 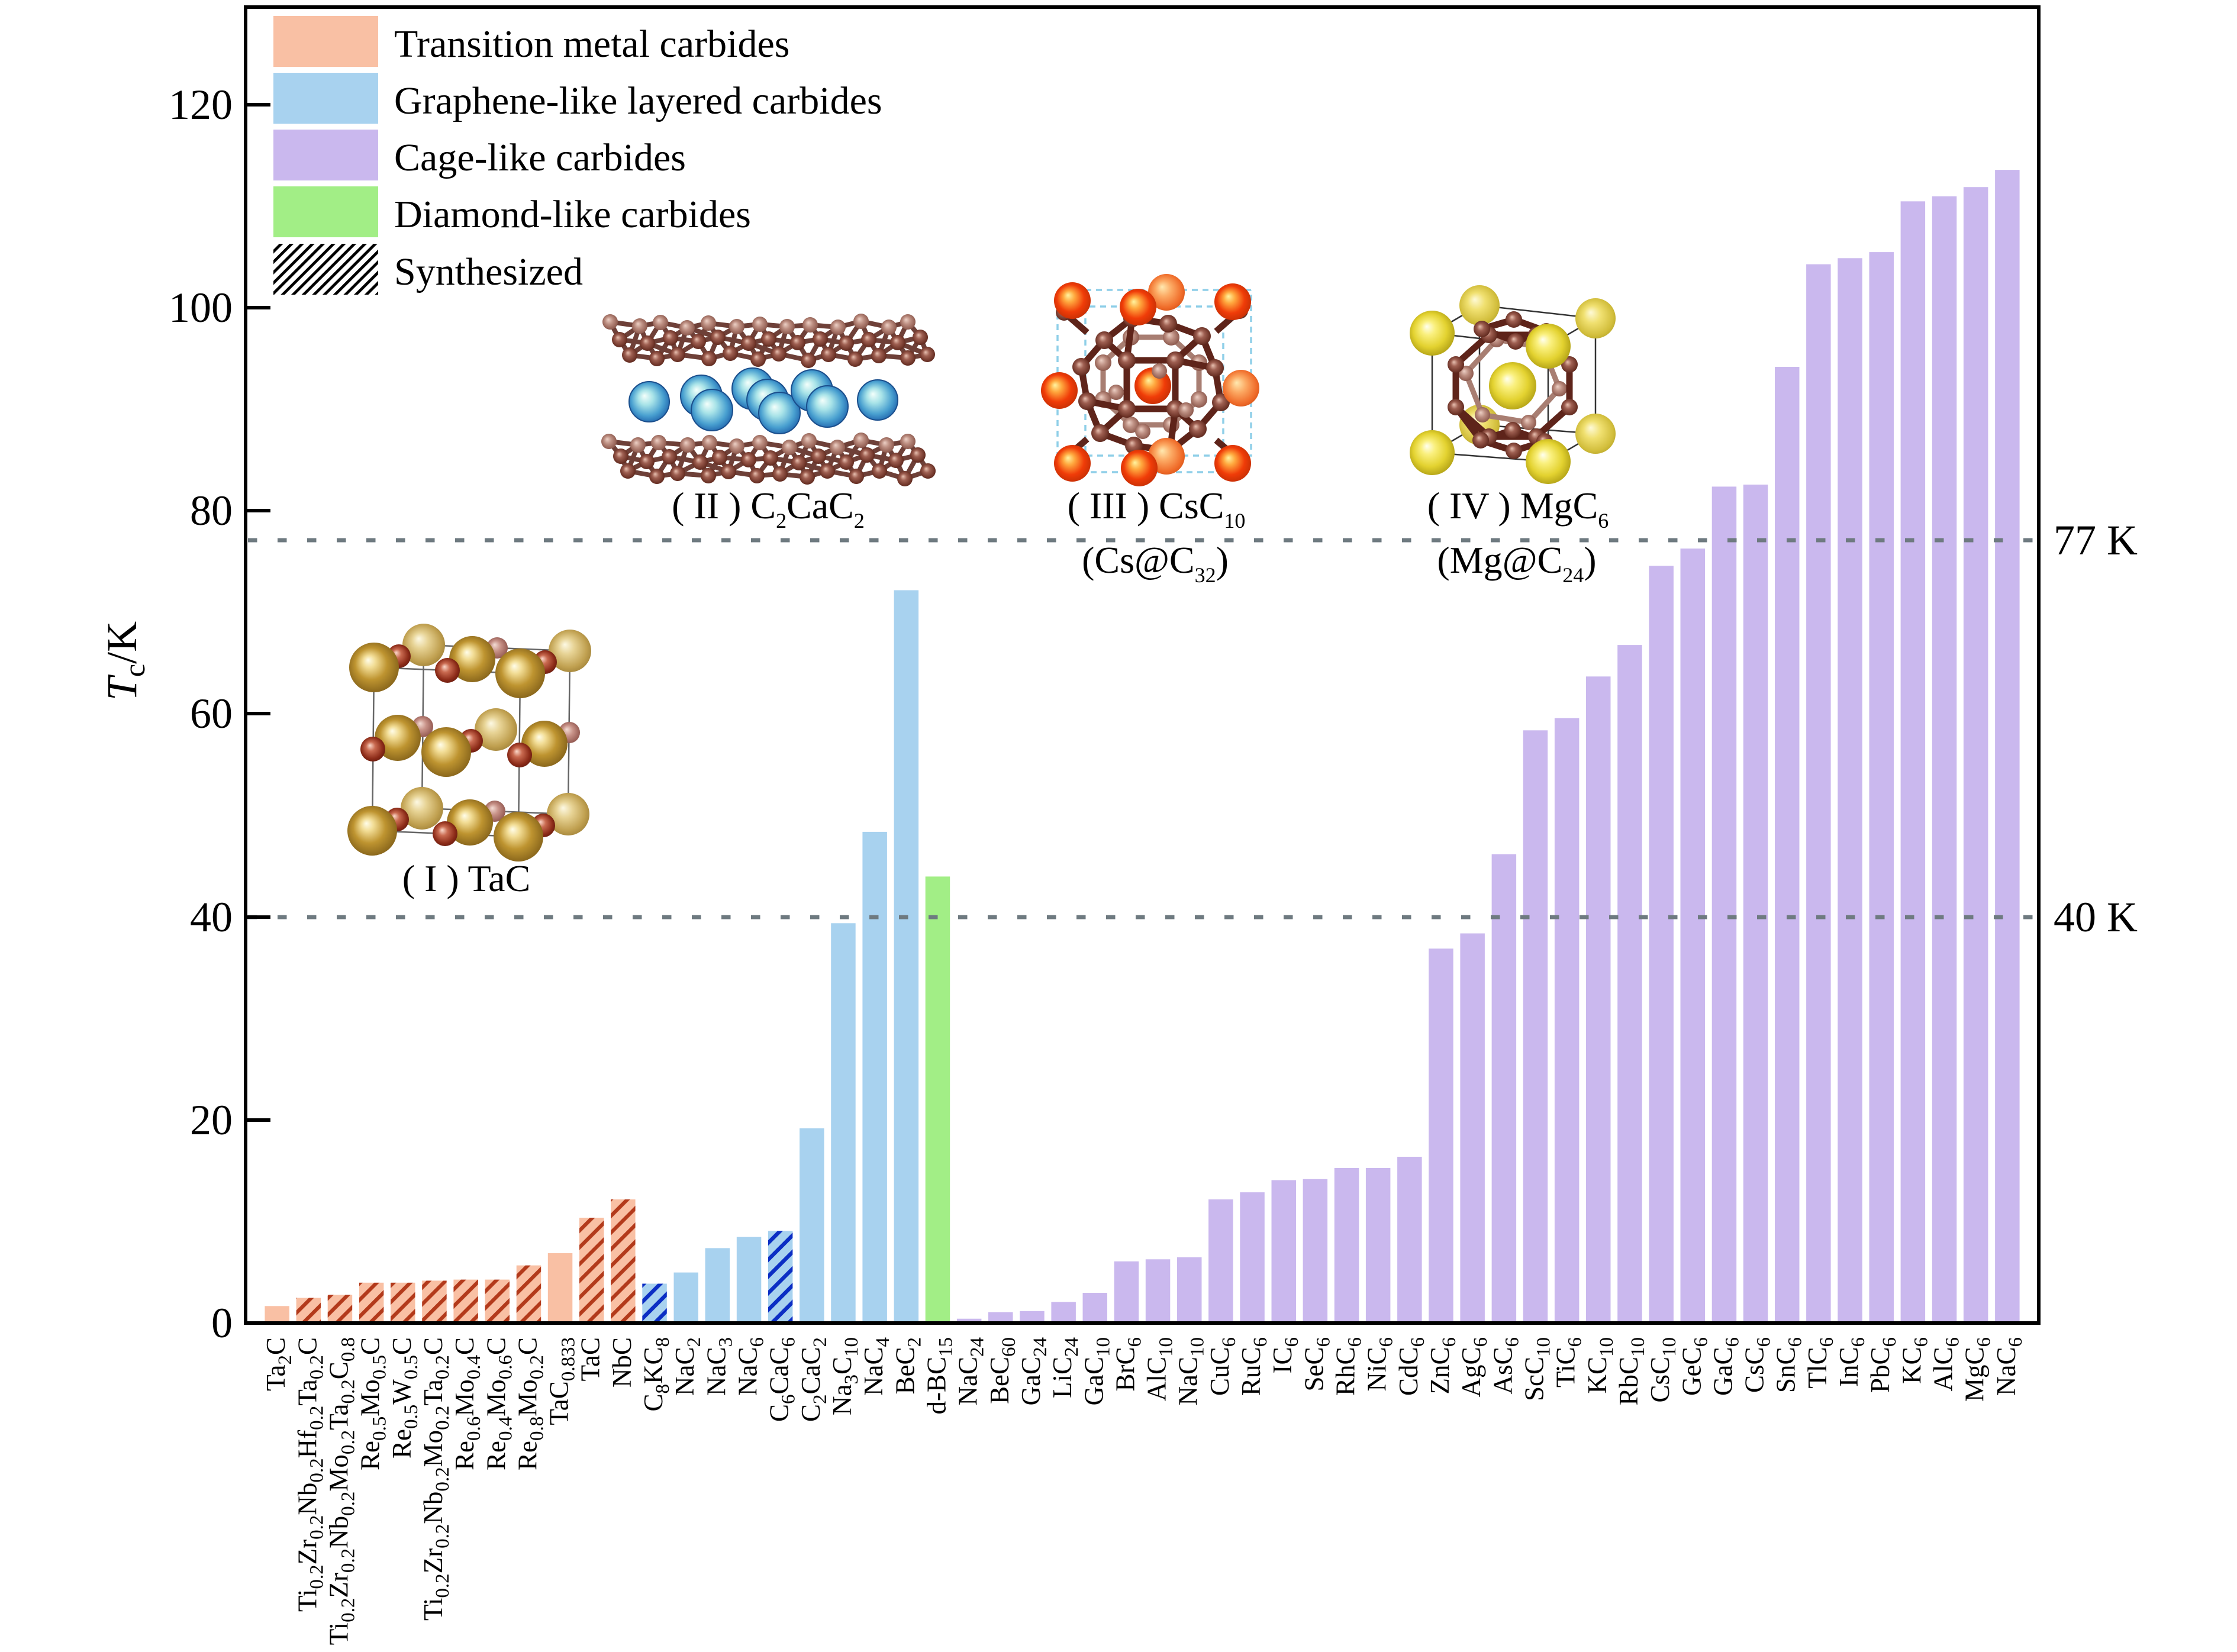 What do you see at coordinates (1518, 509) in the screenshot?
I see `svg-text: ( IV ) MgC6` at bounding box center [1518, 509].